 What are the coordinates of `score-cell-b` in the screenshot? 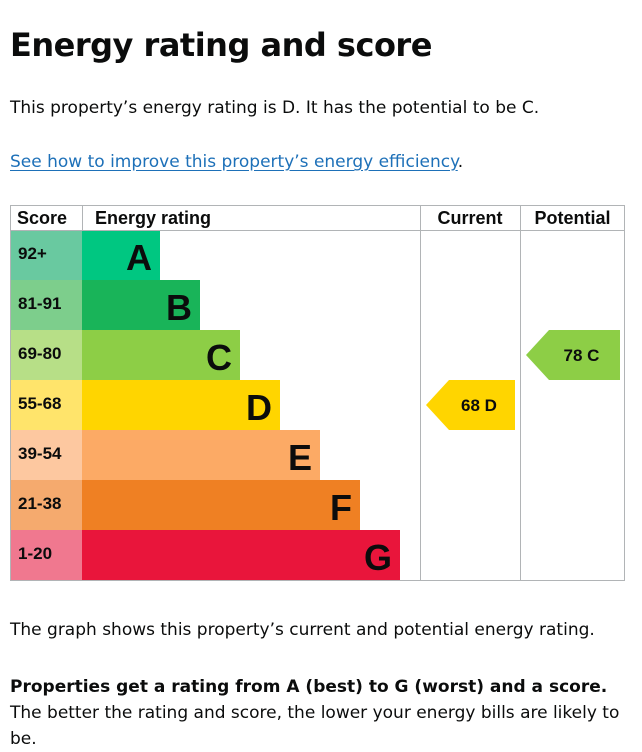 It's located at (46, 305).